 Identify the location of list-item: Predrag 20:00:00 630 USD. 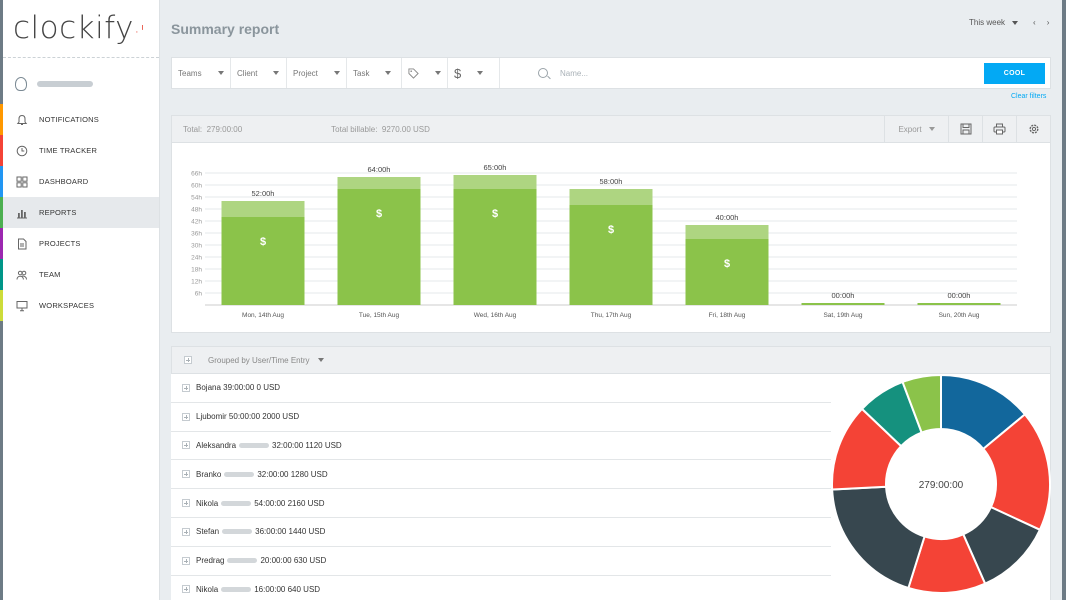
(501, 561).